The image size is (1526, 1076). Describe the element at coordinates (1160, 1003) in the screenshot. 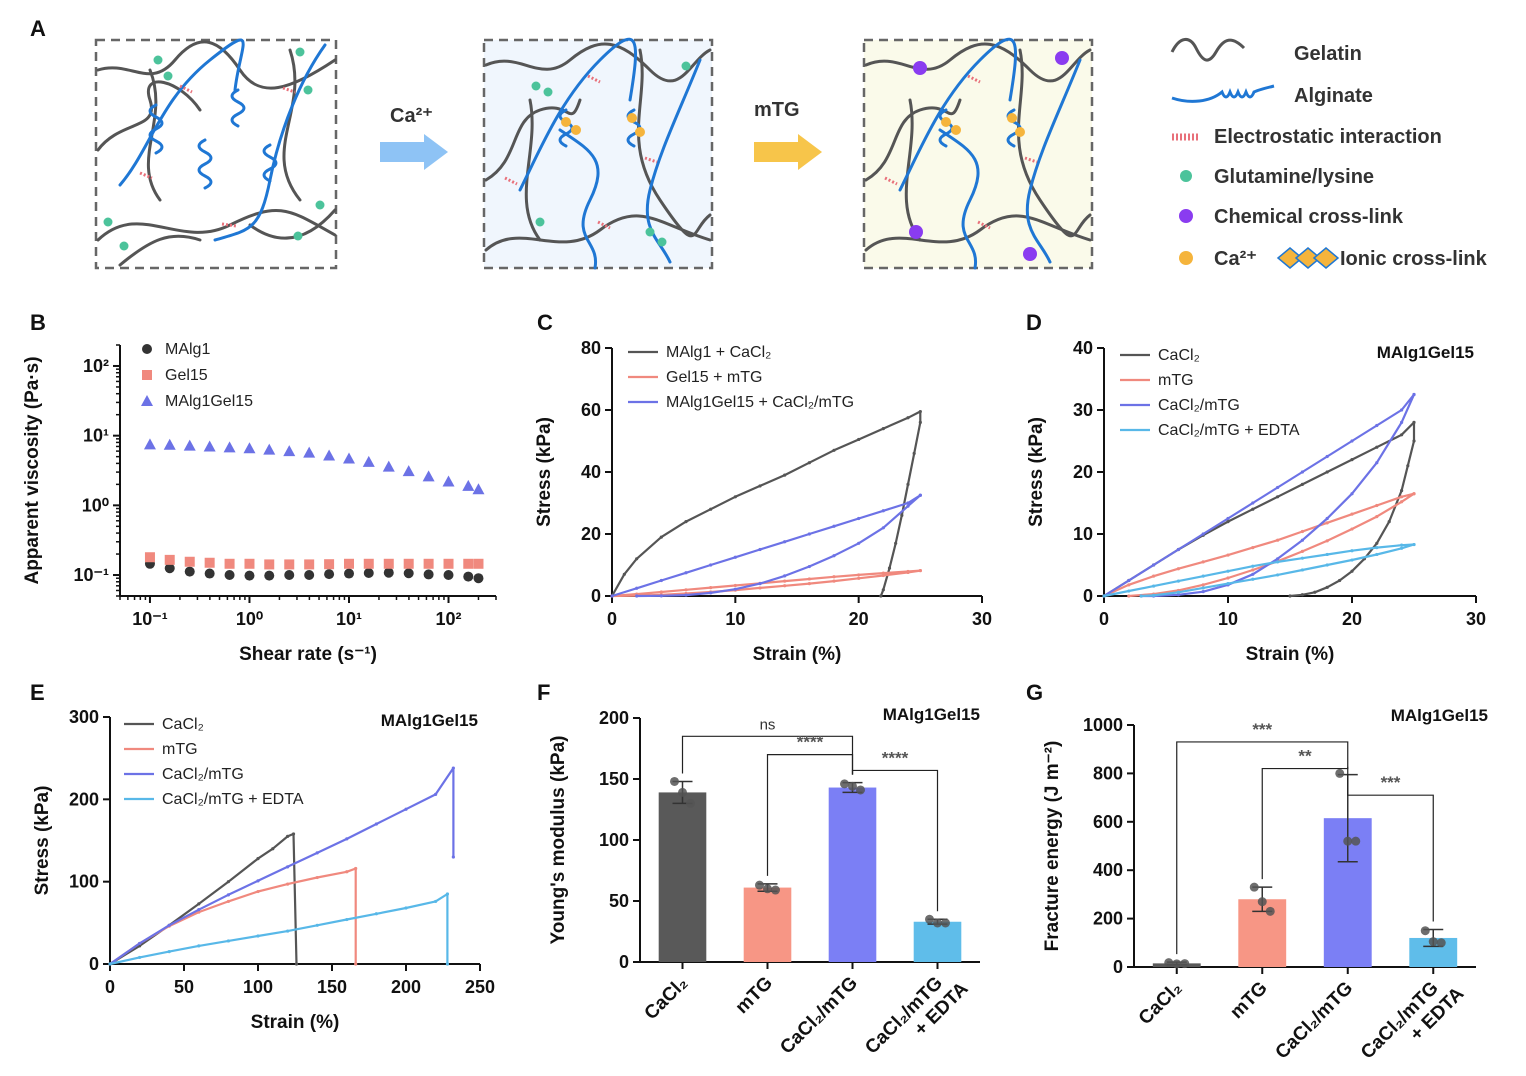

I see `category-label-g-0: CaCl₂` at that location.